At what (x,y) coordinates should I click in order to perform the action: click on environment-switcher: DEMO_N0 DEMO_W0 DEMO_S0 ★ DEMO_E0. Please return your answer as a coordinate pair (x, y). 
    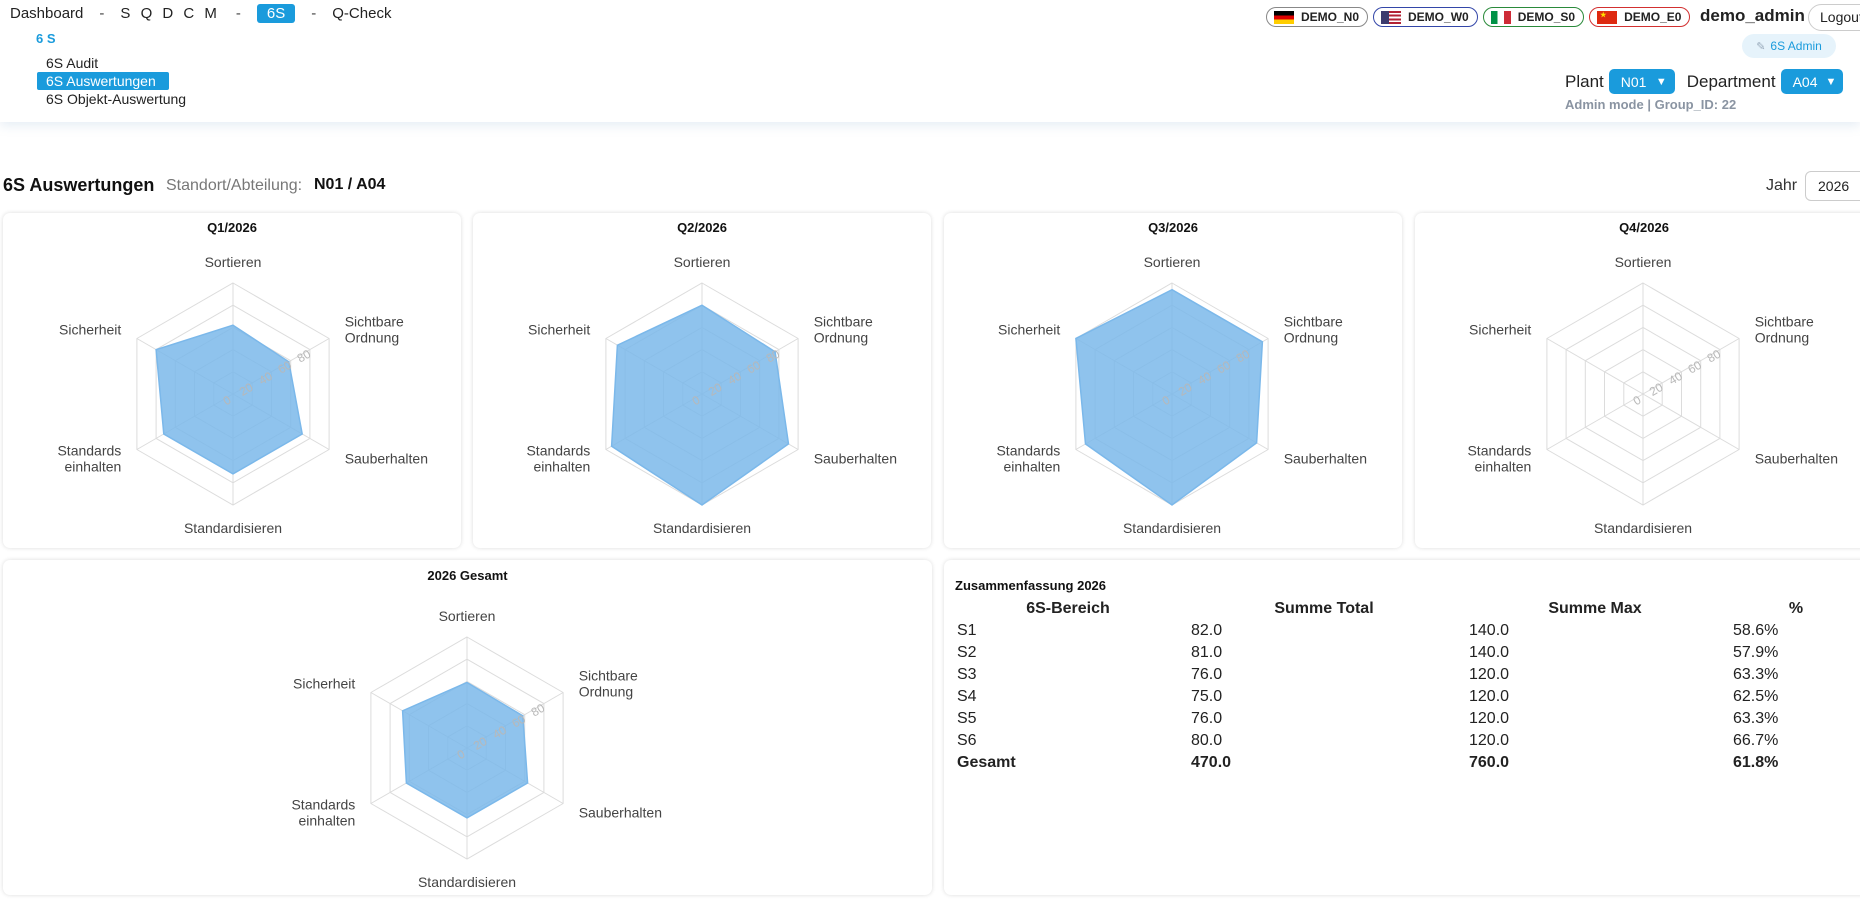
    Looking at the image, I should click on (1478, 17).